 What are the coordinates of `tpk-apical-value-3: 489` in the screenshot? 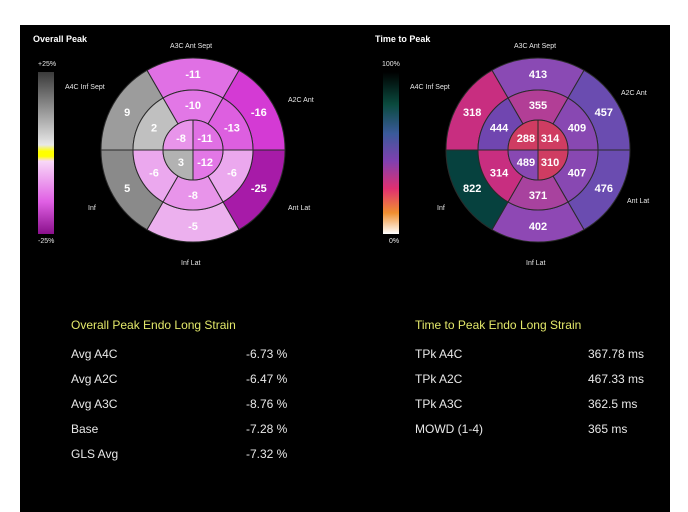 It's located at (526, 163).